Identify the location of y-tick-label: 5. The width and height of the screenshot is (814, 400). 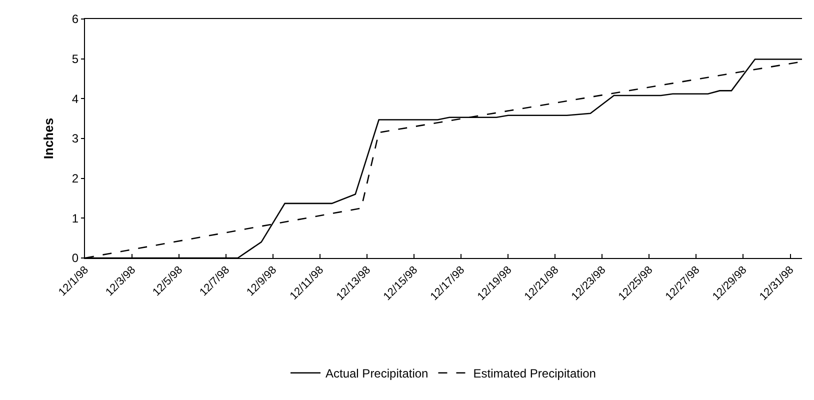
(75, 59).